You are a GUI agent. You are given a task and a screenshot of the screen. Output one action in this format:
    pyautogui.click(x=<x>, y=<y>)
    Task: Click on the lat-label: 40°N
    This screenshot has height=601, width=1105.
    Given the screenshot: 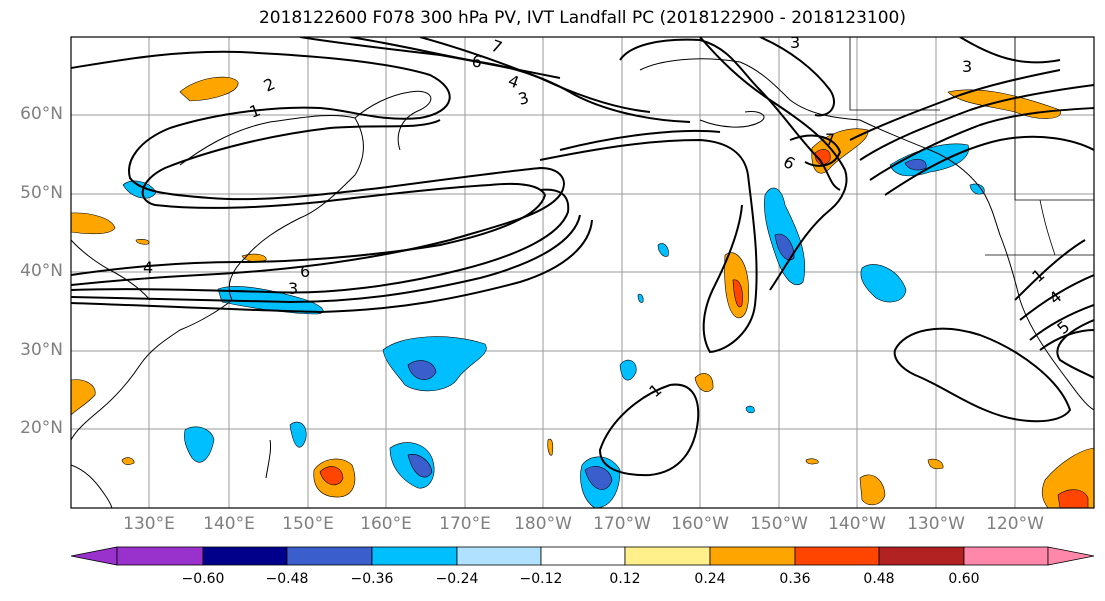 What is the action you would take?
    pyautogui.click(x=41, y=271)
    